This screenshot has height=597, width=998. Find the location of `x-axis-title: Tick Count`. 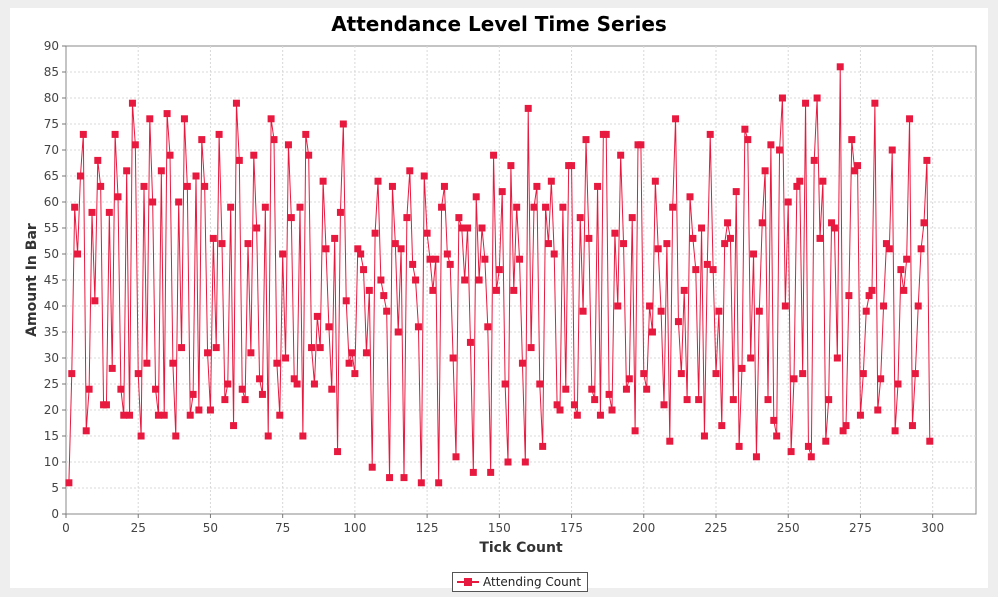

x-axis-title: Tick Count is located at coordinates (521, 548).